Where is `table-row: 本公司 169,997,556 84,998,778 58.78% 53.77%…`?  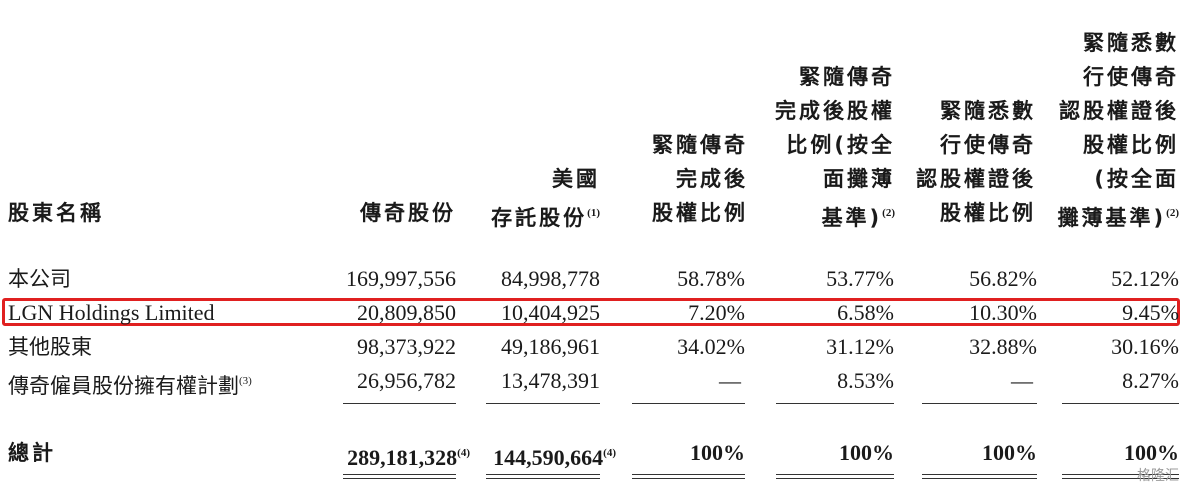 table-row: 本公司 169,997,556 84,998,778 58.78% 53.77%… is located at coordinates (593, 279).